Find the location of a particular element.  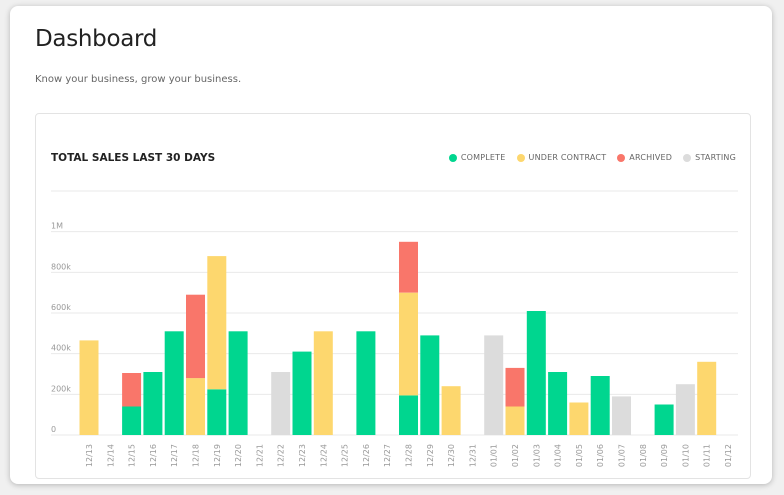

legend-dot-starting is located at coordinates (687, 157).